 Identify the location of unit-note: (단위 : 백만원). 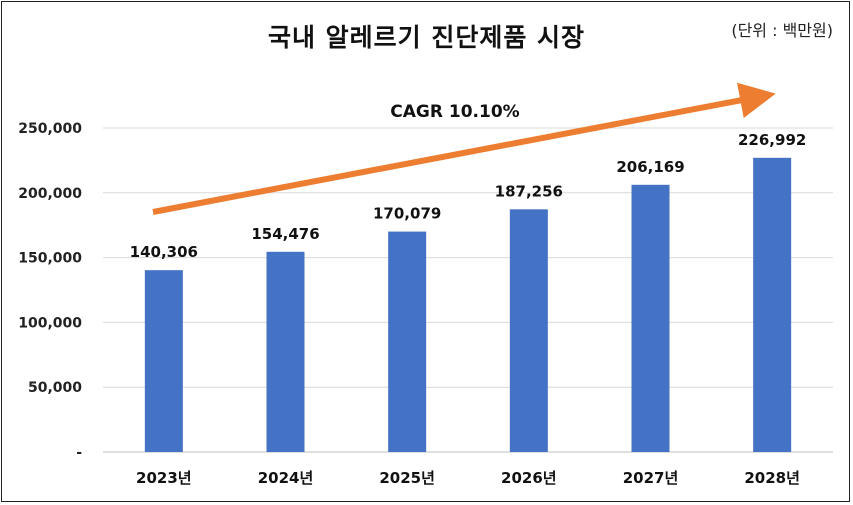
(782, 30).